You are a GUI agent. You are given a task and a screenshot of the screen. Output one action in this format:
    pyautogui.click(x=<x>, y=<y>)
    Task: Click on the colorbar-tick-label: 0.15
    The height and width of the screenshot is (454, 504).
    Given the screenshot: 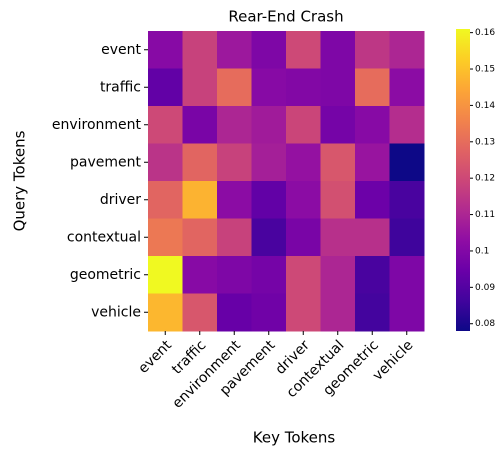 What is the action you would take?
    pyautogui.click(x=485, y=70)
    